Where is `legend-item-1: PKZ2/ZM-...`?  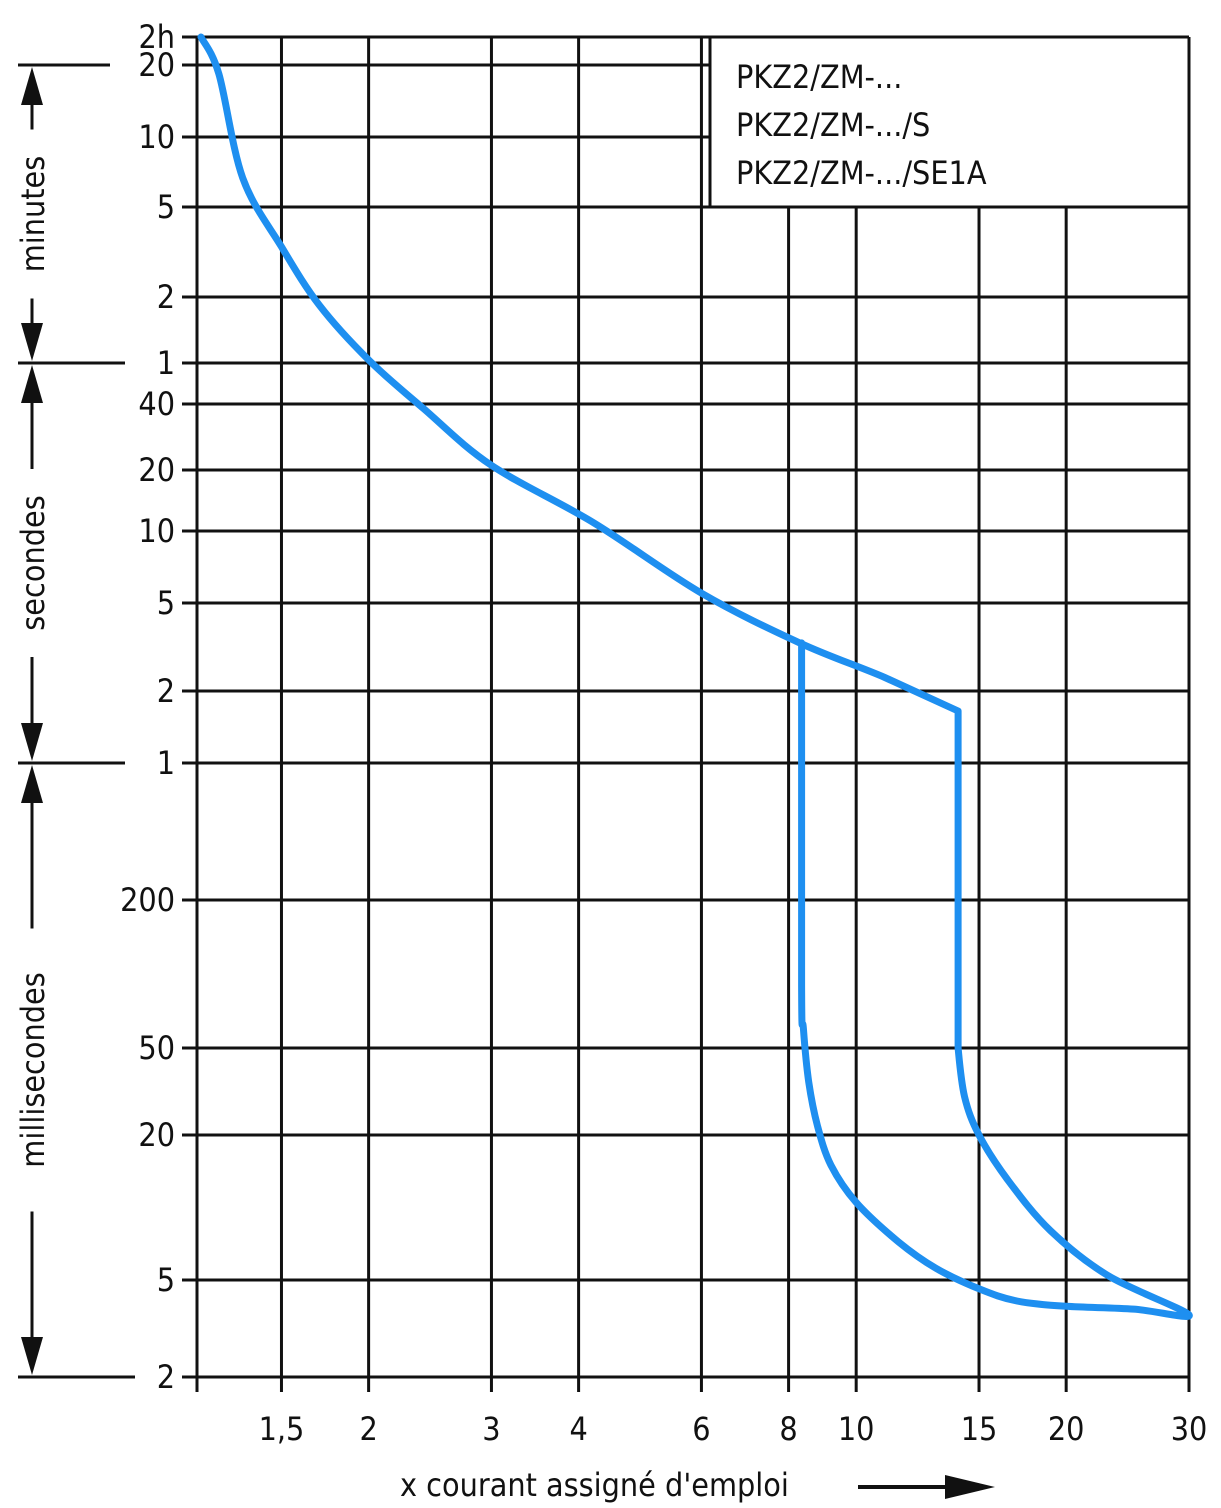 legend-item-1: PKZ2/ZM-... is located at coordinates (819, 77).